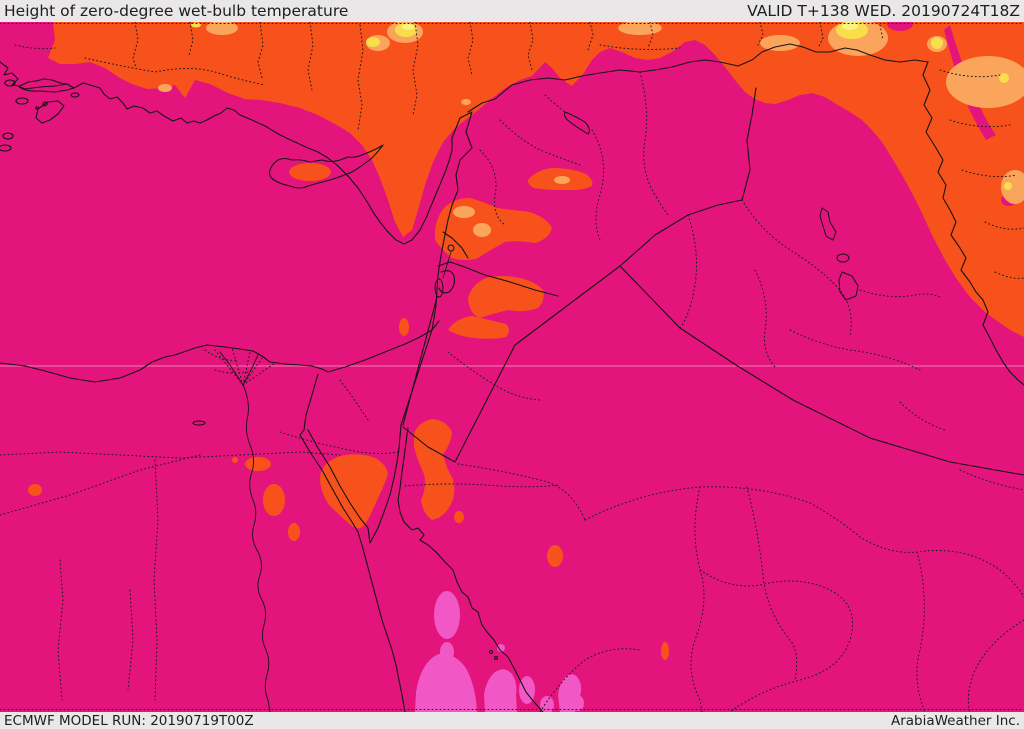 This screenshot has width=1024, height=729. I want to click on magenta-notch-top, so click(900, 26).